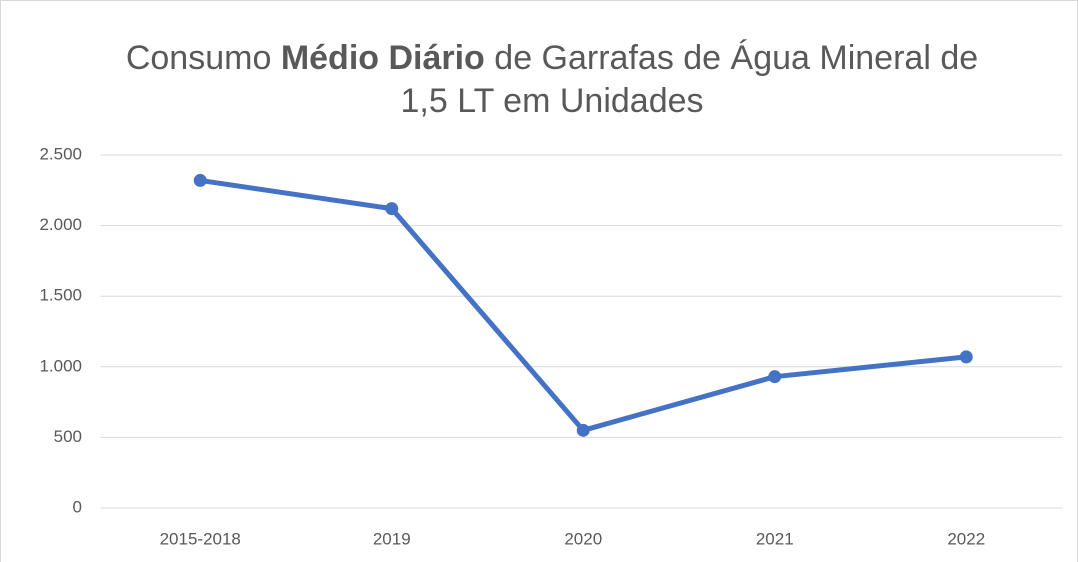 The image size is (1078, 562). What do you see at coordinates (583, 538) in the screenshot?
I see `x-tick-label: 2020` at bounding box center [583, 538].